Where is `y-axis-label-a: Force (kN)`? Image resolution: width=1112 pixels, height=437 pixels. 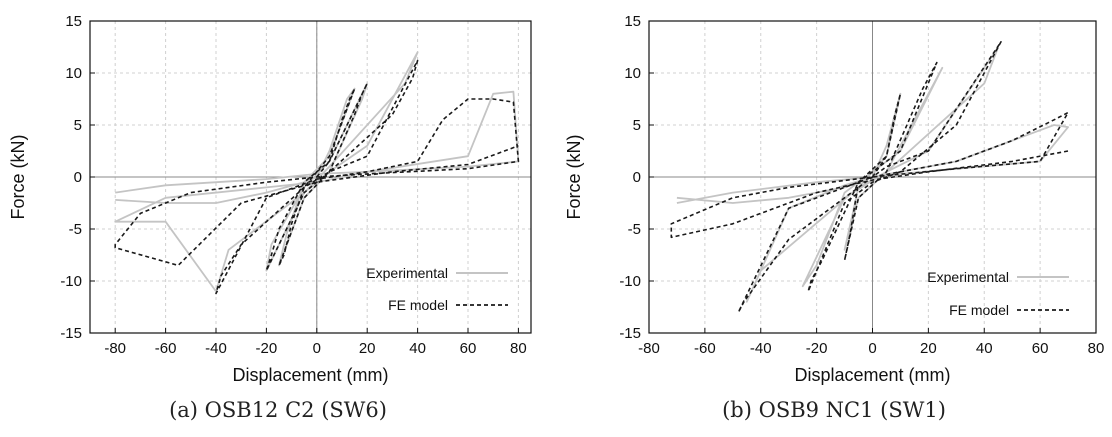
y-axis-label-a: Force (kN) is located at coordinates (18, 177).